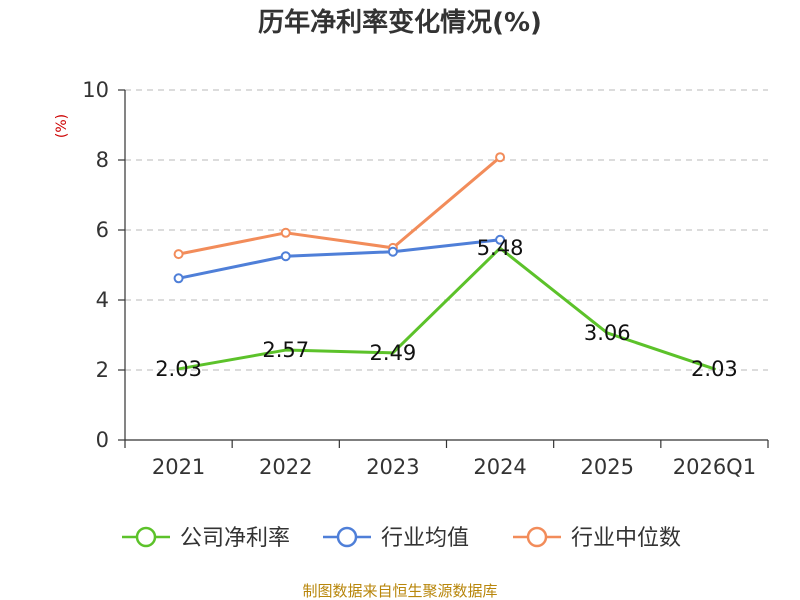 Image resolution: width=800 pixels, height=600 pixels. Describe the element at coordinates (425, 538) in the screenshot. I see `legend-label: 行业均值` at that location.